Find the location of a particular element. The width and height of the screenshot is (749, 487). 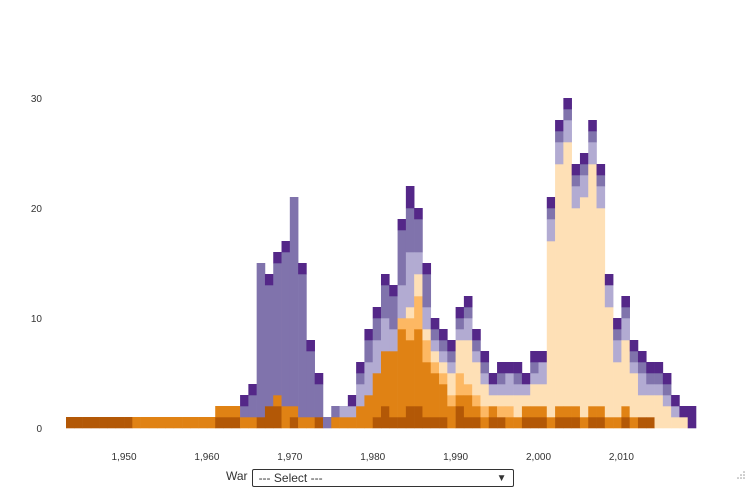

bar-segment-1987-s6 is located at coordinates (435, 324).